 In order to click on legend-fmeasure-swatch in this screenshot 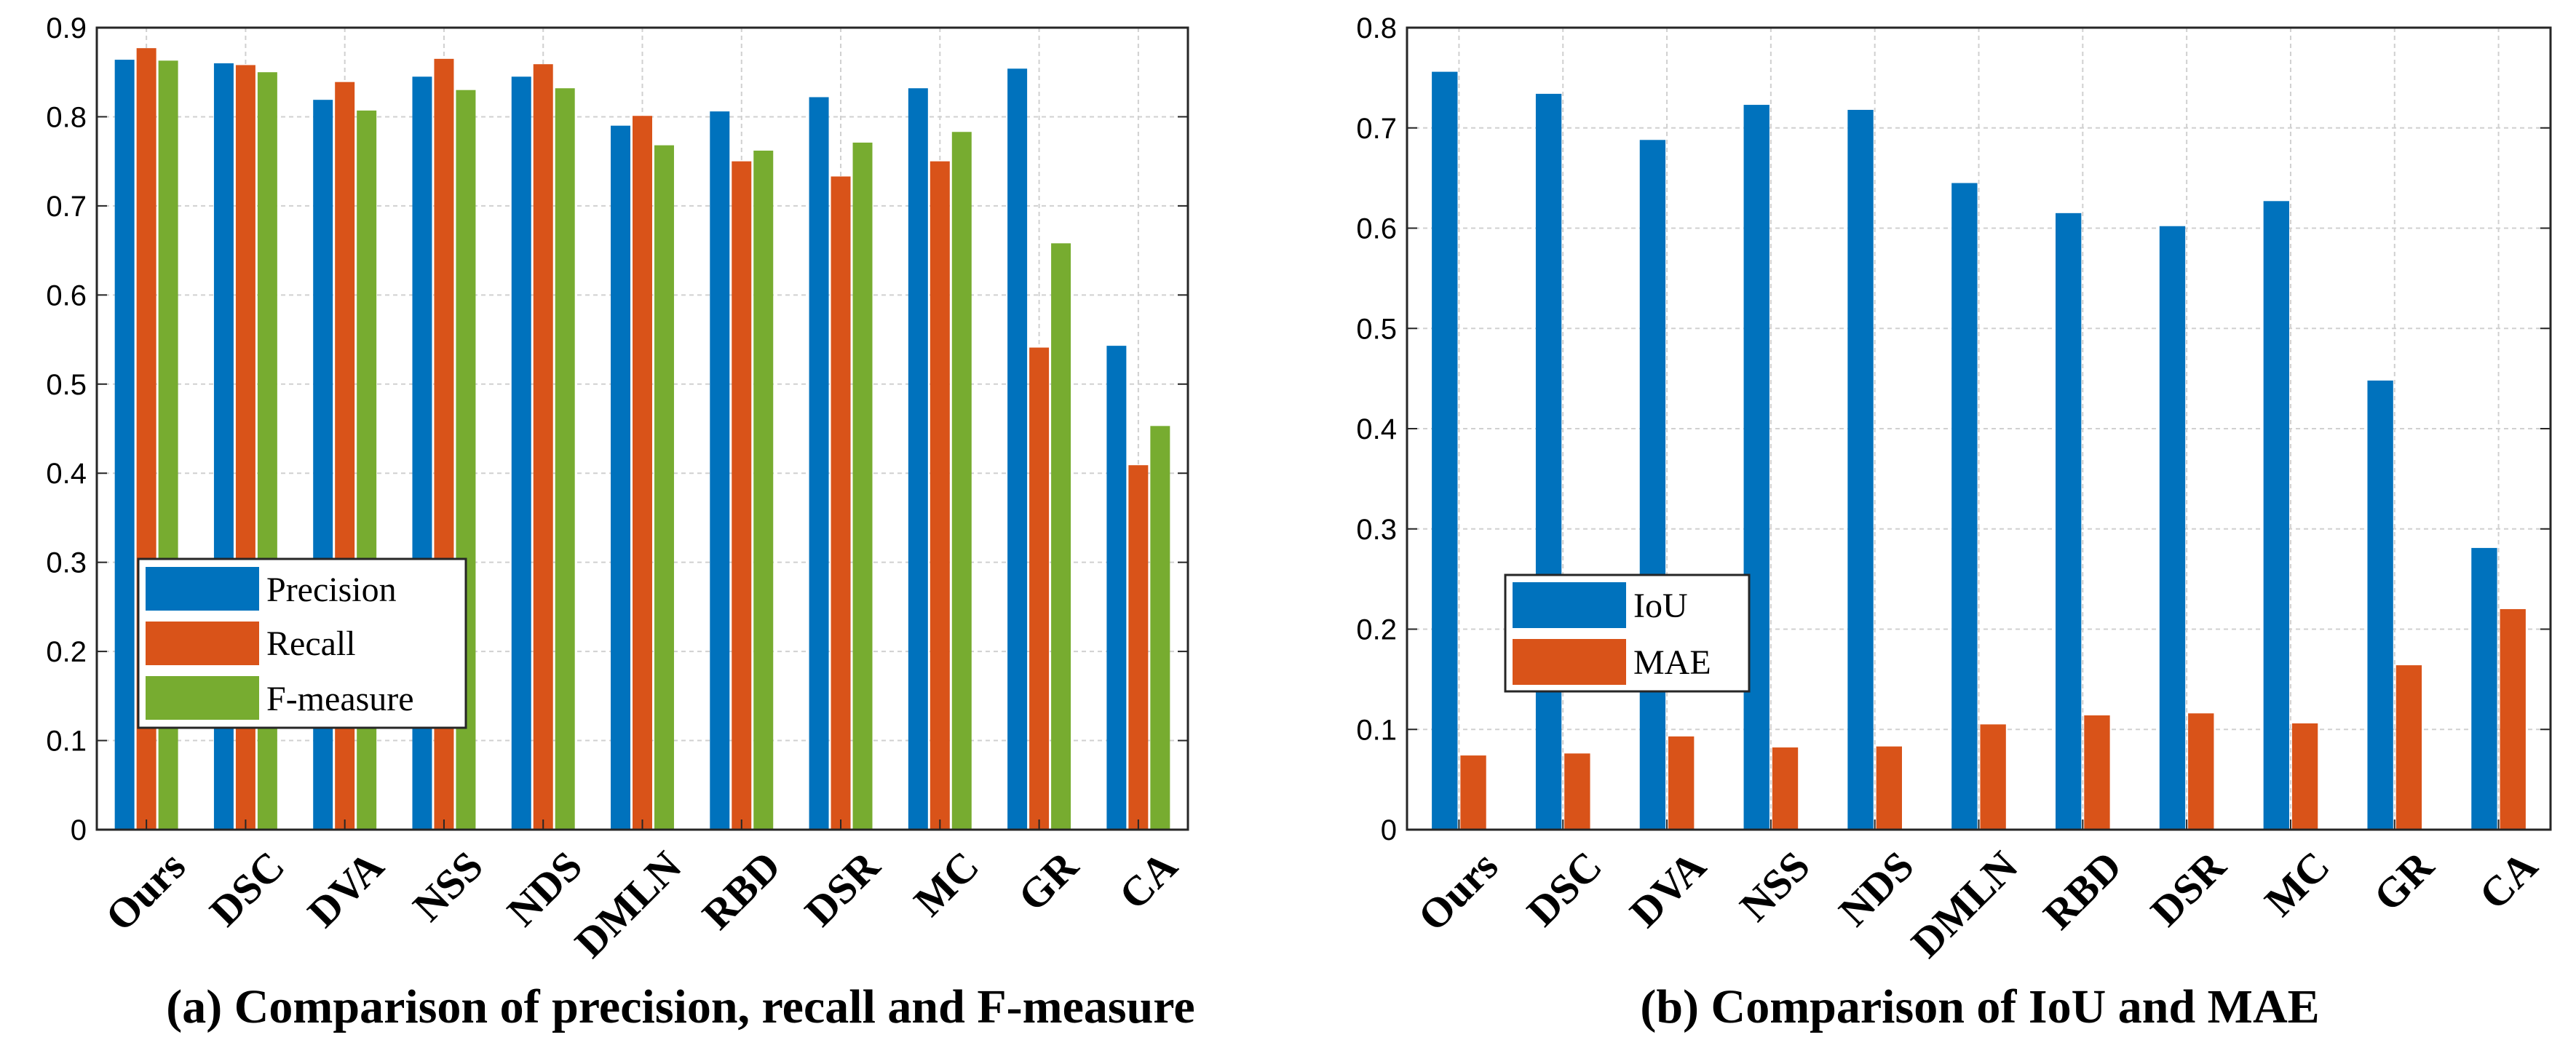, I will do `click(202, 698)`.